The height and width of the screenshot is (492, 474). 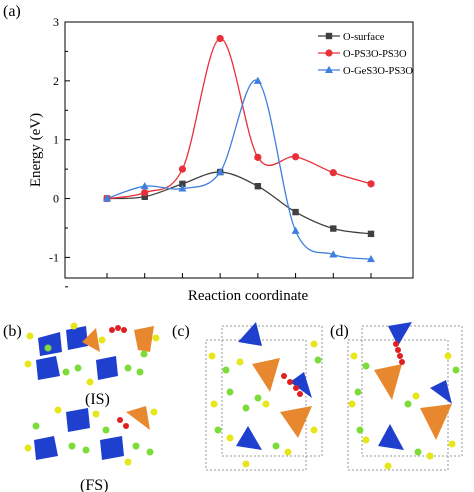 What do you see at coordinates (375, 54) in the screenshot?
I see `legend-label: O-PS3O-PS3O` at bounding box center [375, 54].